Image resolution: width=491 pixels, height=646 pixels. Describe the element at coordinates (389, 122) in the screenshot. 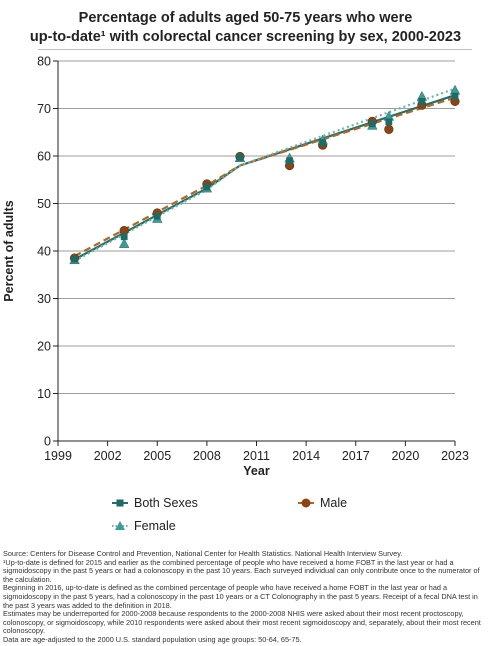

I see `point-both-sexes-2019` at that location.